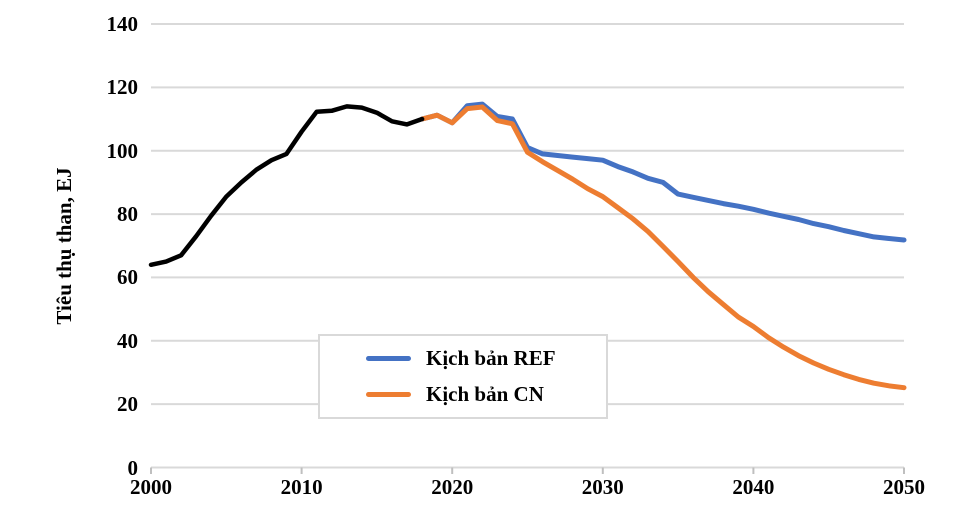 The image size is (964, 521). I want to click on legend-item-ref: Kịch bản REF, so click(486, 358).